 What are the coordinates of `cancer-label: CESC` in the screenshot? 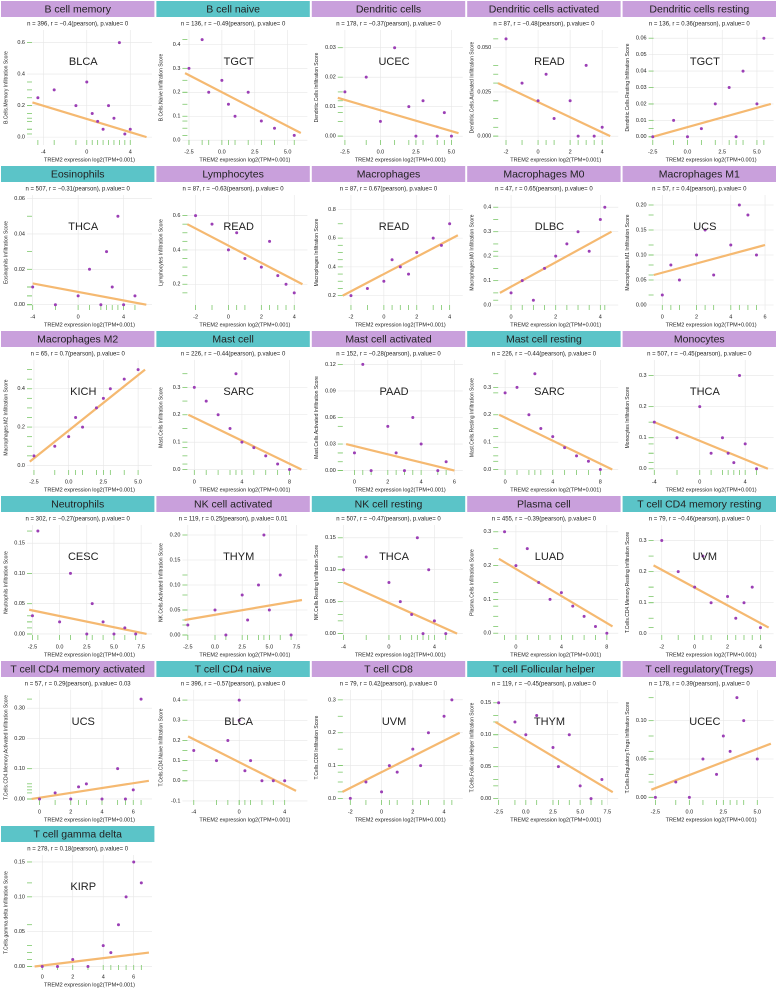 It's located at (83, 557).